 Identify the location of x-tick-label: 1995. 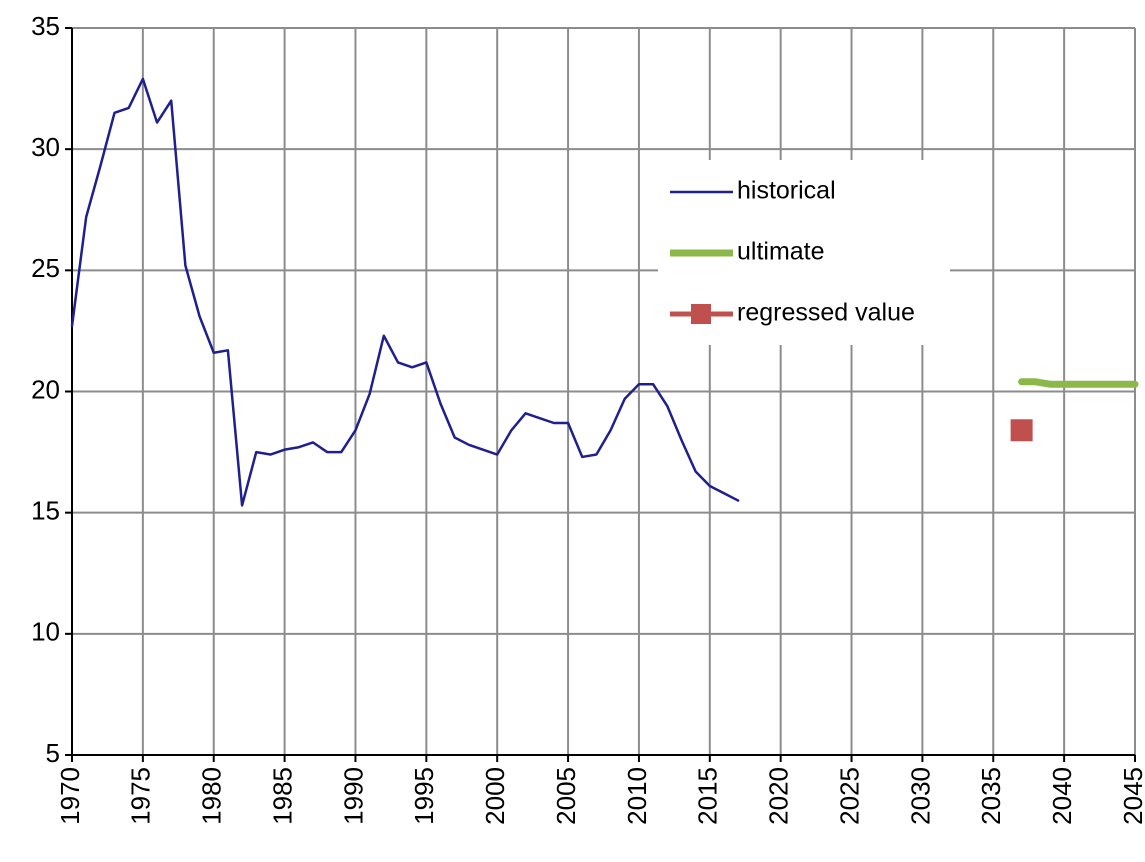
(424, 796).